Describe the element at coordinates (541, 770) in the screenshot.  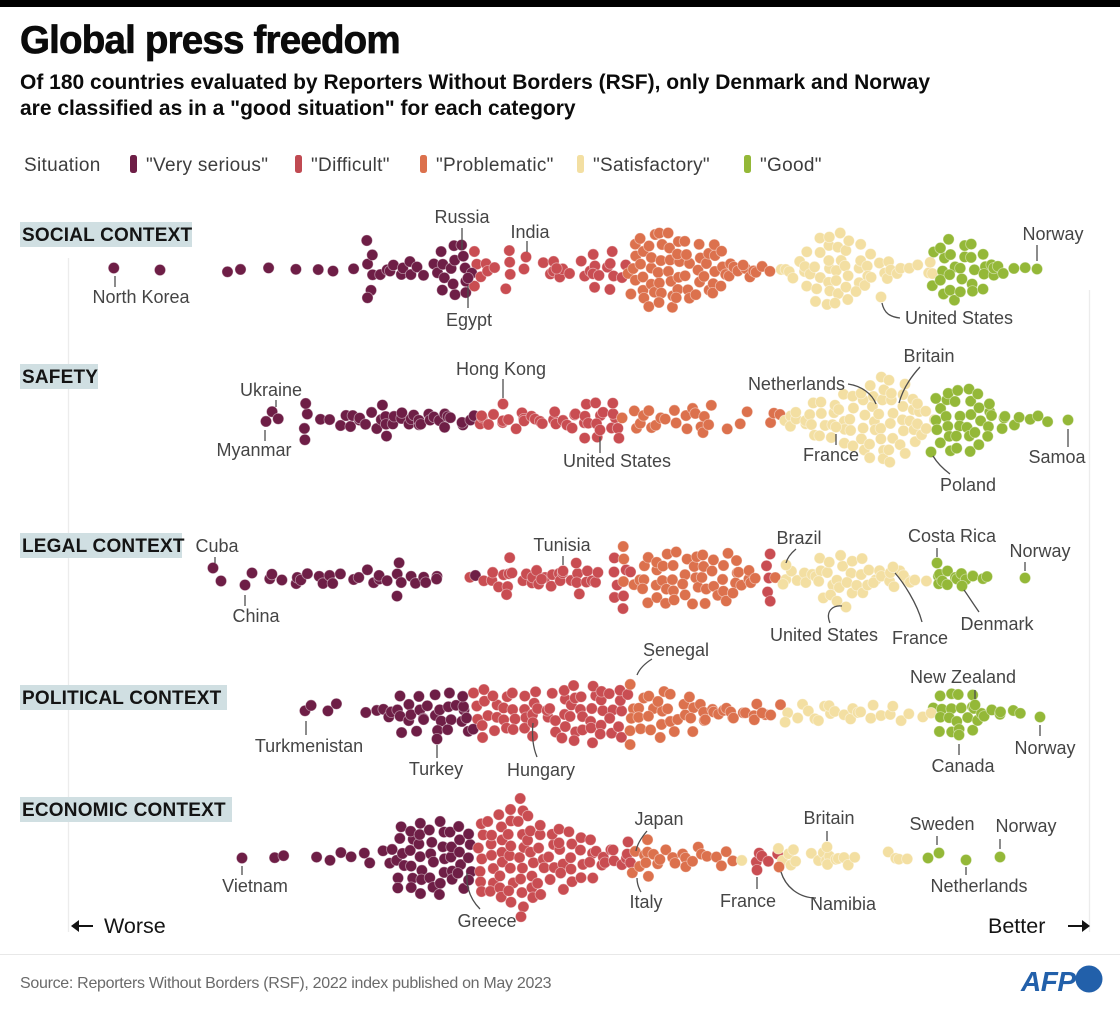
I see `svg-text: Hungary` at that location.